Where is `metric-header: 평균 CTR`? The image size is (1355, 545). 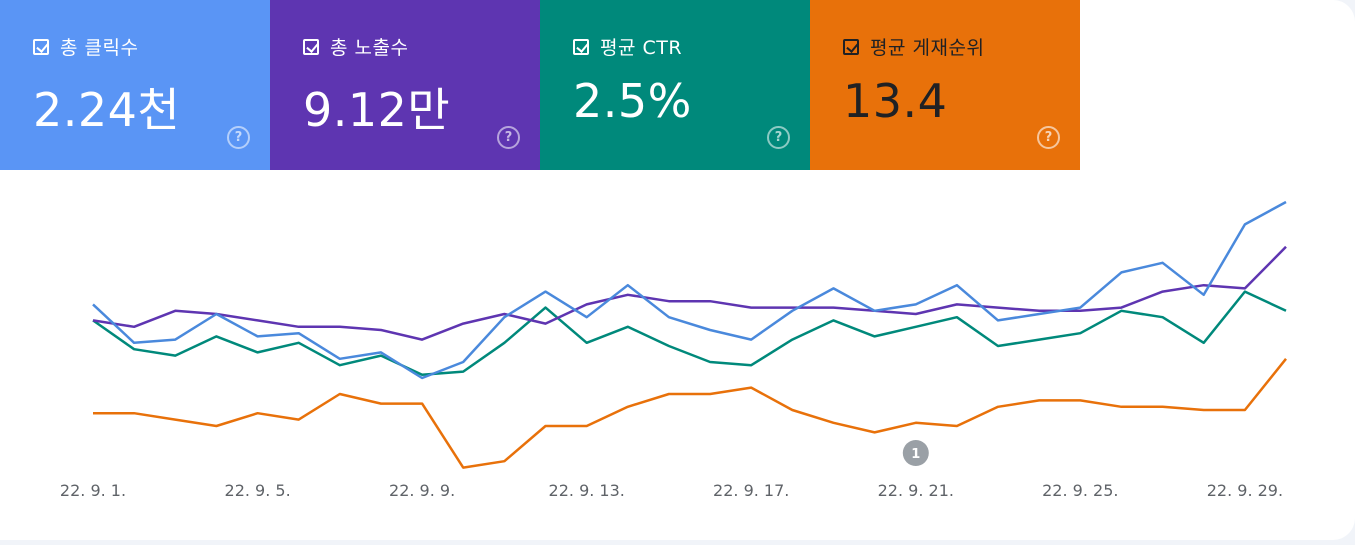
metric-header: 평균 CTR is located at coordinates (627, 46).